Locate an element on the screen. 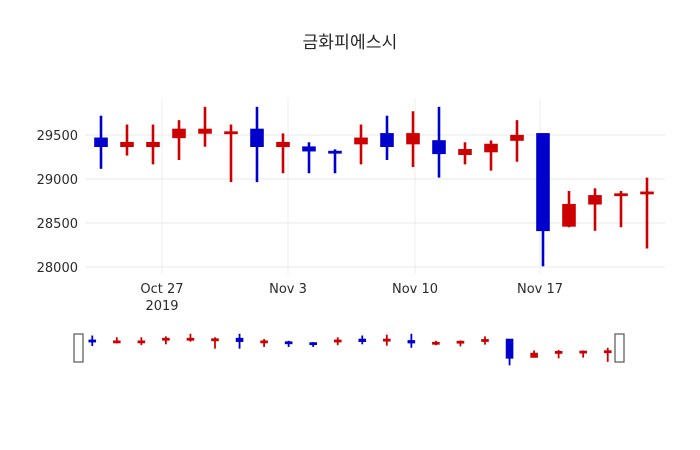 The image size is (700, 450). y-tick-29000: 29000 is located at coordinates (57, 180).